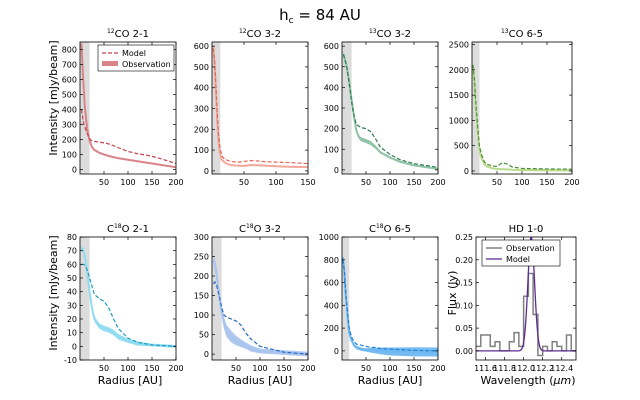 The height and width of the screenshot is (400, 640). I want to click on ylabel-top: Intensity [mJy/beam], so click(53, 97).